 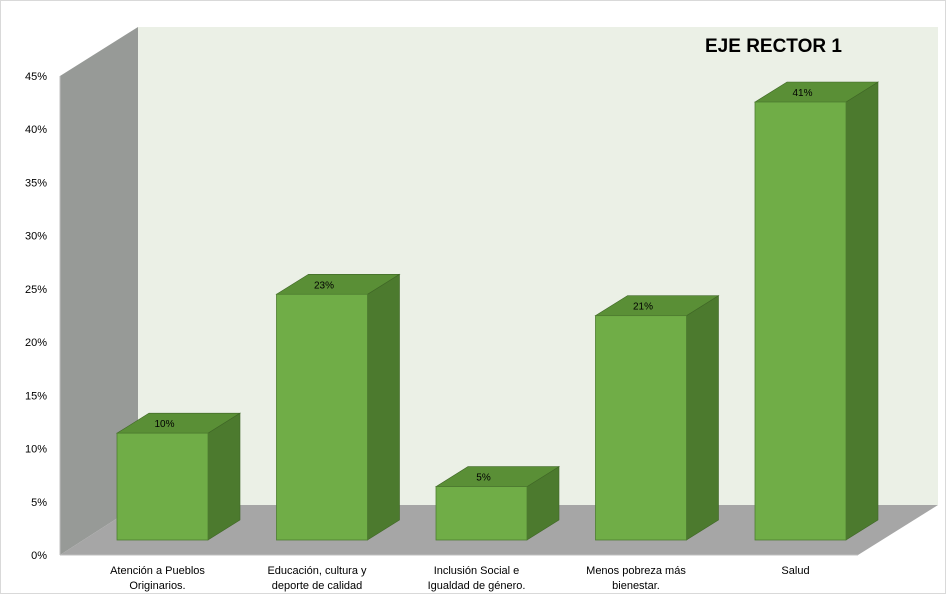 What do you see at coordinates (636, 578) in the screenshot?
I see `x-category-label: Menos pobreza más bienestar.` at bounding box center [636, 578].